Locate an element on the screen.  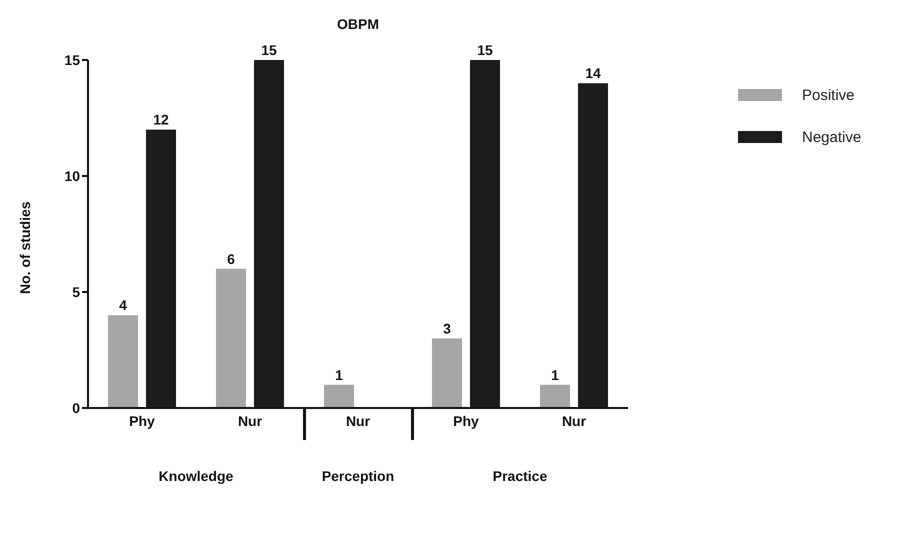
y-tick-label: 5 is located at coordinates (76, 292).